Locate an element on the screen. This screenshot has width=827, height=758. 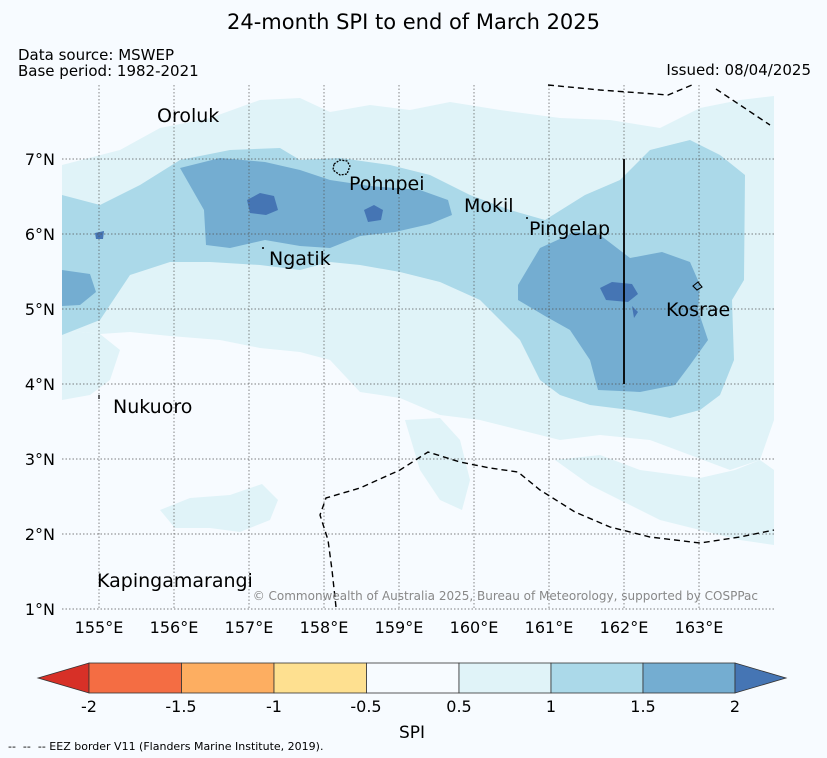
issued-date: Issued: 08/04/2025 is located at coordinates (738, 70).